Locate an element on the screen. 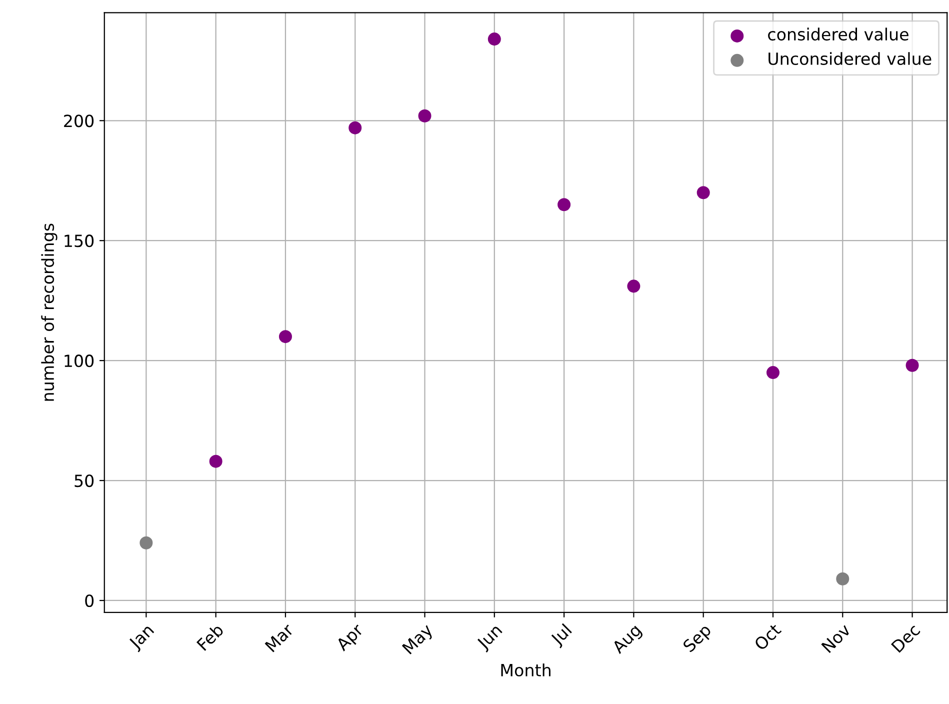 The image size is (949, 704). x-tick-label: Jun is located at coordinates (490, 638).